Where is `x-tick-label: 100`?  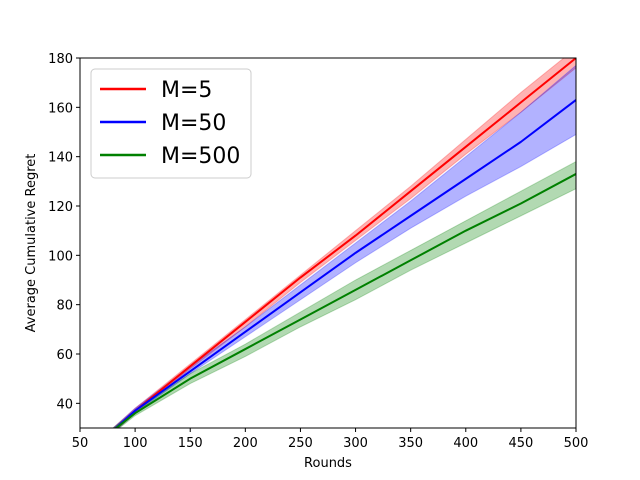
x-tick-label: 100 is located at coordinates (135, 443).